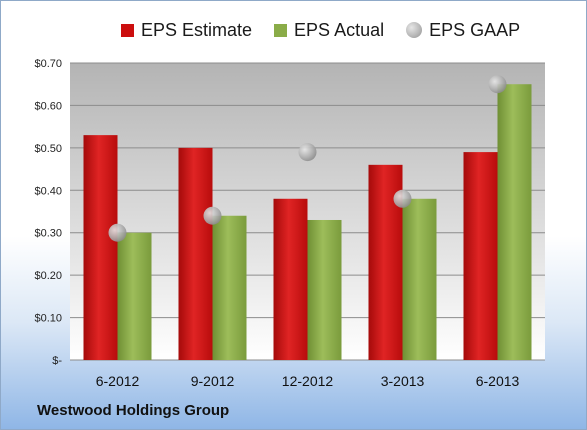 This screenshot has width=587, height=430. I want to click on legend-marker-gaap, so click(414, 30).